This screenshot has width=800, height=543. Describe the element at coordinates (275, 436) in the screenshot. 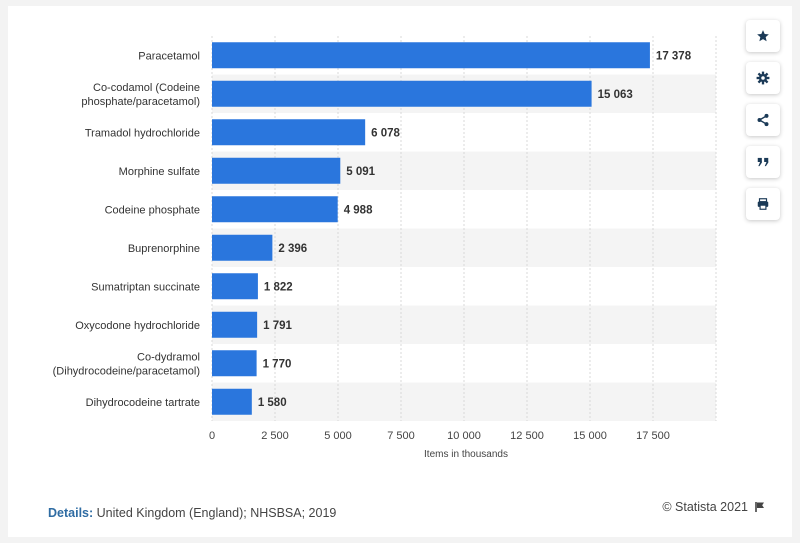

I see `x-tick-label: 2 500` at that location.